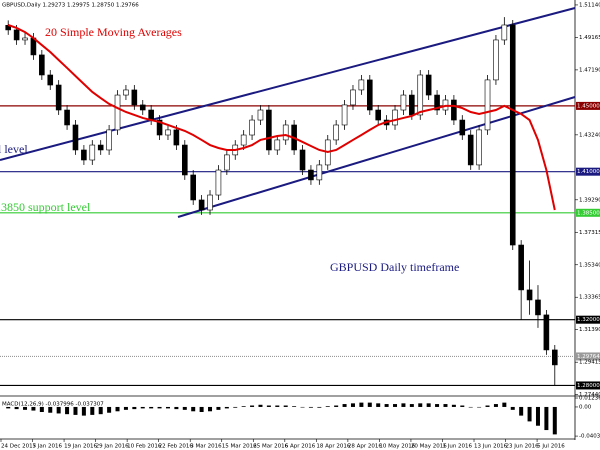  I want to click on x-tick-label: 29 Jan 2016, so click(112, 447).